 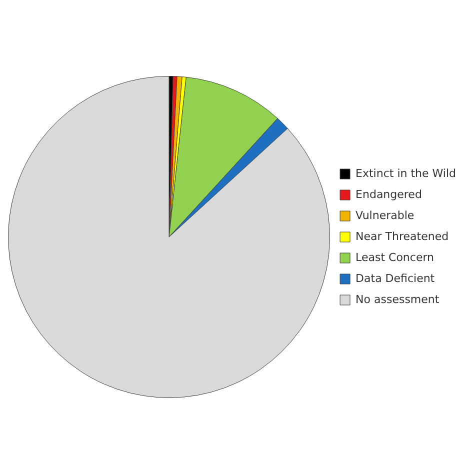 I want to click on legend-label: Extinct in the Wild, so click(x=406, y=173).